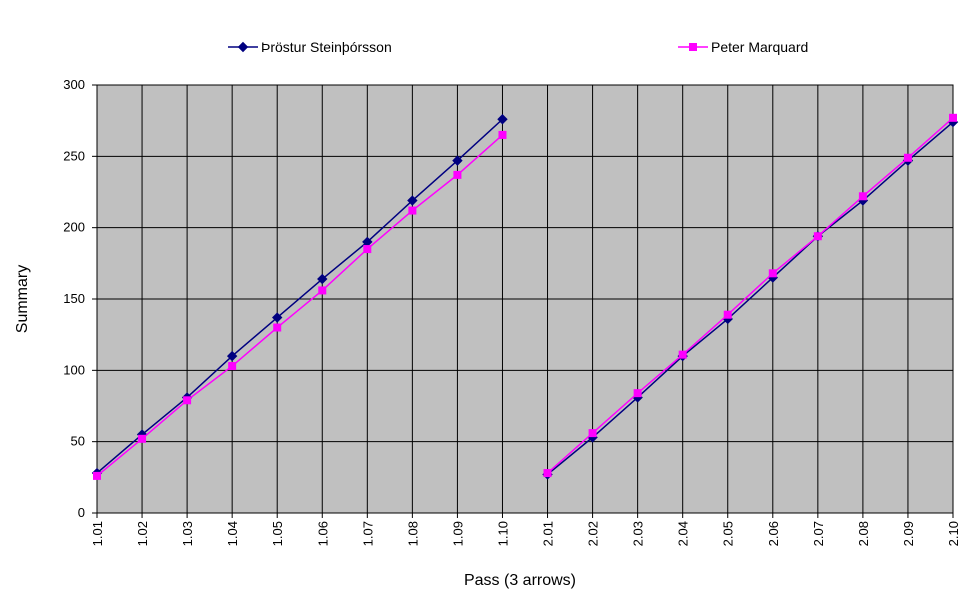 The width and height of the screenshot is (970, 600). I want to click on x-tick-label: 1.04, so click(232, 533).